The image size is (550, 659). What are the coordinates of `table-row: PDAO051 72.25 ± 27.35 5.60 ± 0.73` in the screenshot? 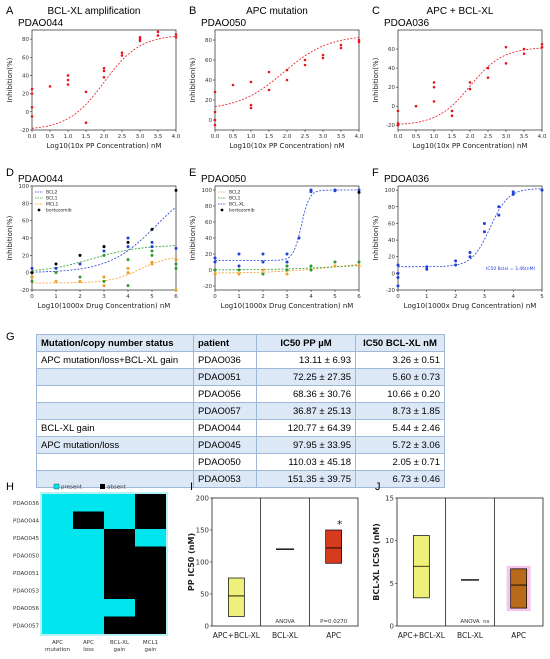 It's located at (240, 377).